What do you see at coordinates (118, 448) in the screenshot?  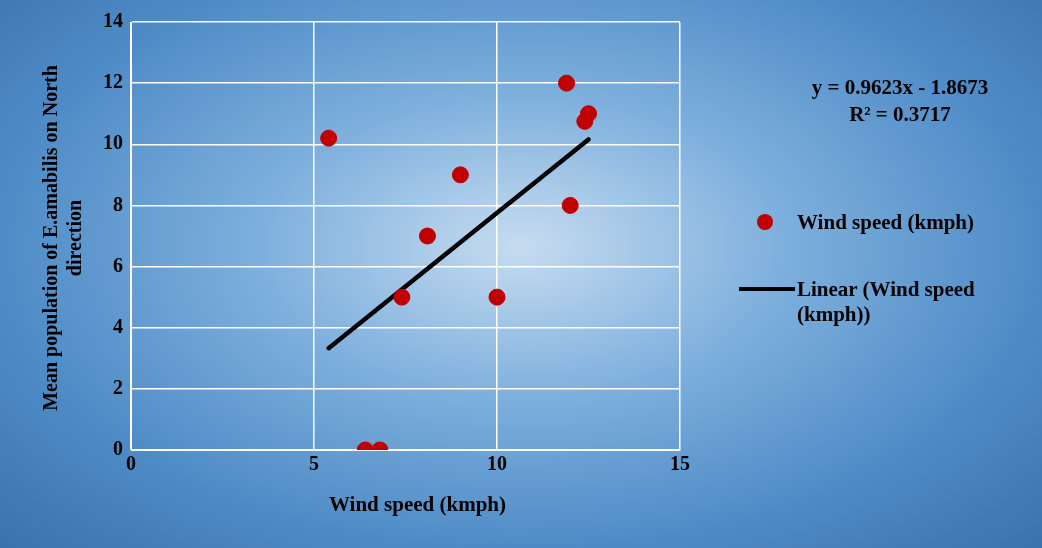 I see `y-tick-label: 0` at bounding box center [118, 448].